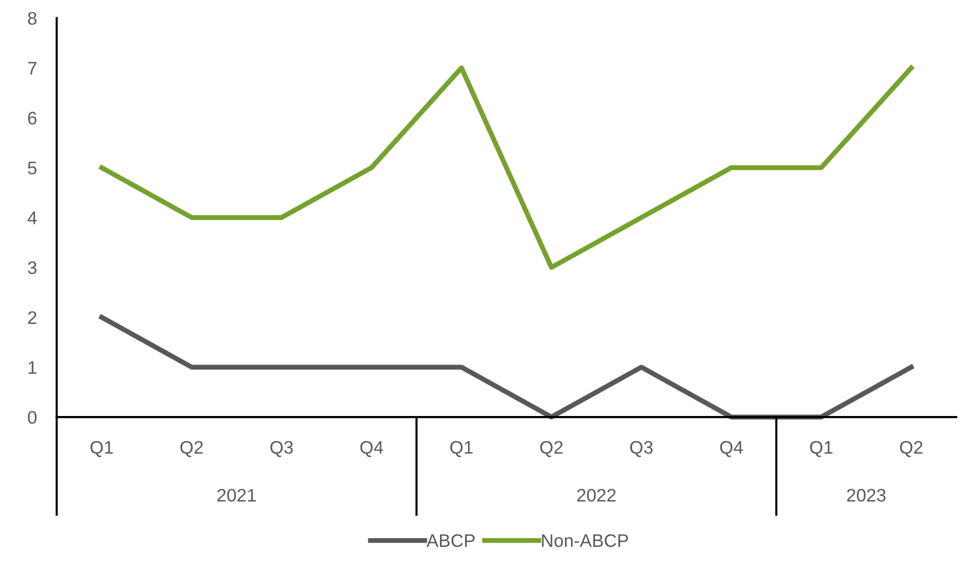 This screenshot has width=961, height=564. I want to click on y-tick-label: 1, so click(32, 367).